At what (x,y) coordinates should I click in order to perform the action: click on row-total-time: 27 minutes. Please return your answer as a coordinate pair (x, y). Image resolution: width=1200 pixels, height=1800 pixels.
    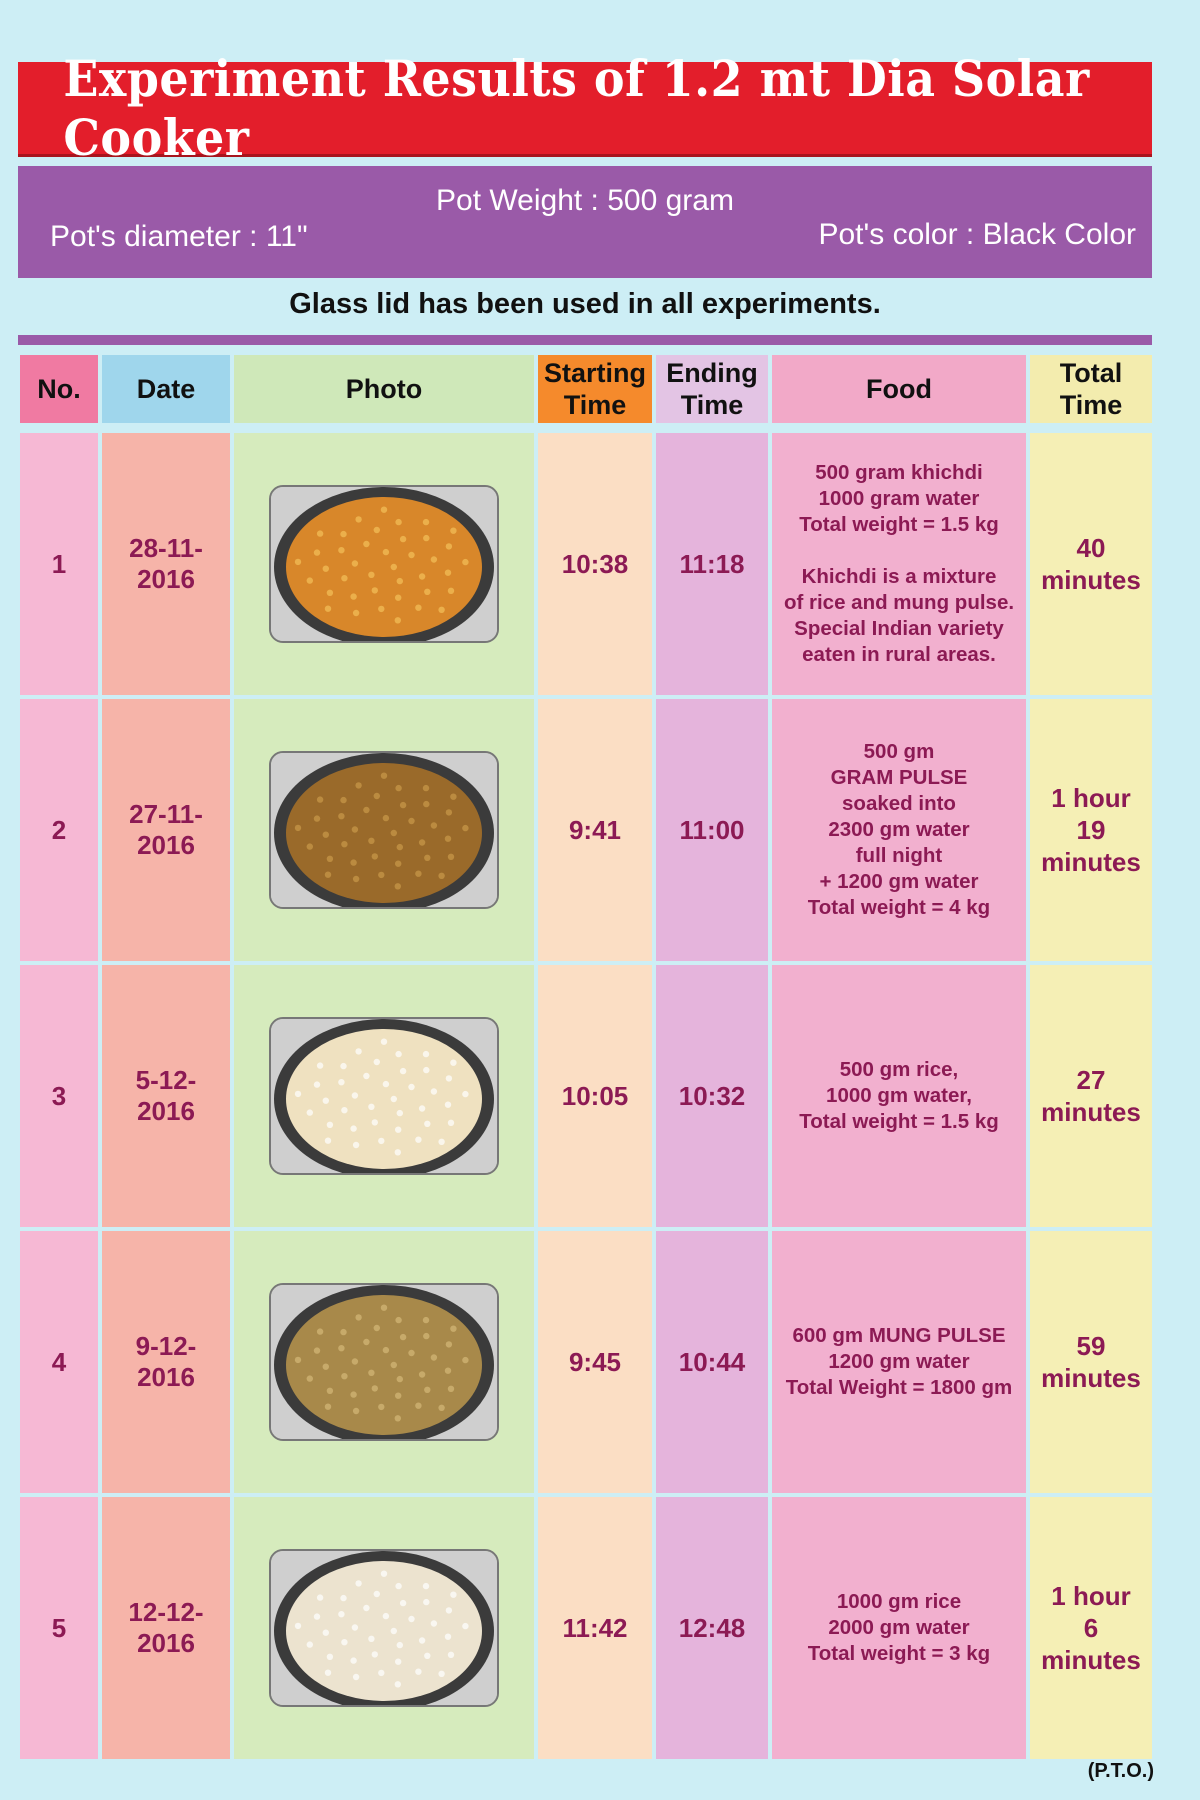
    Looking at the image, I should click on (1091, 1096).